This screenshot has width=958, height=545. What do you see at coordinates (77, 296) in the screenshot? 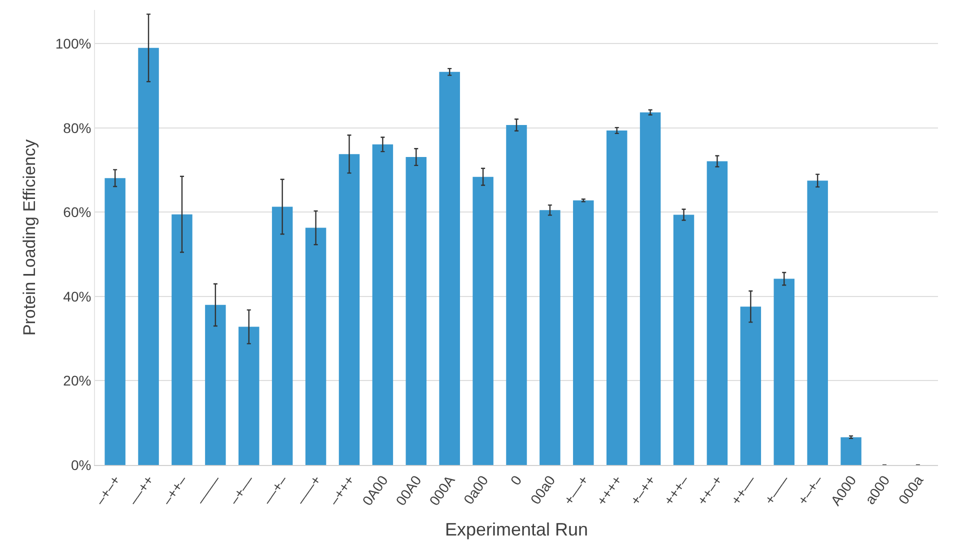
I see `y-tick-label: 40%` at bounding box center [77, 296].